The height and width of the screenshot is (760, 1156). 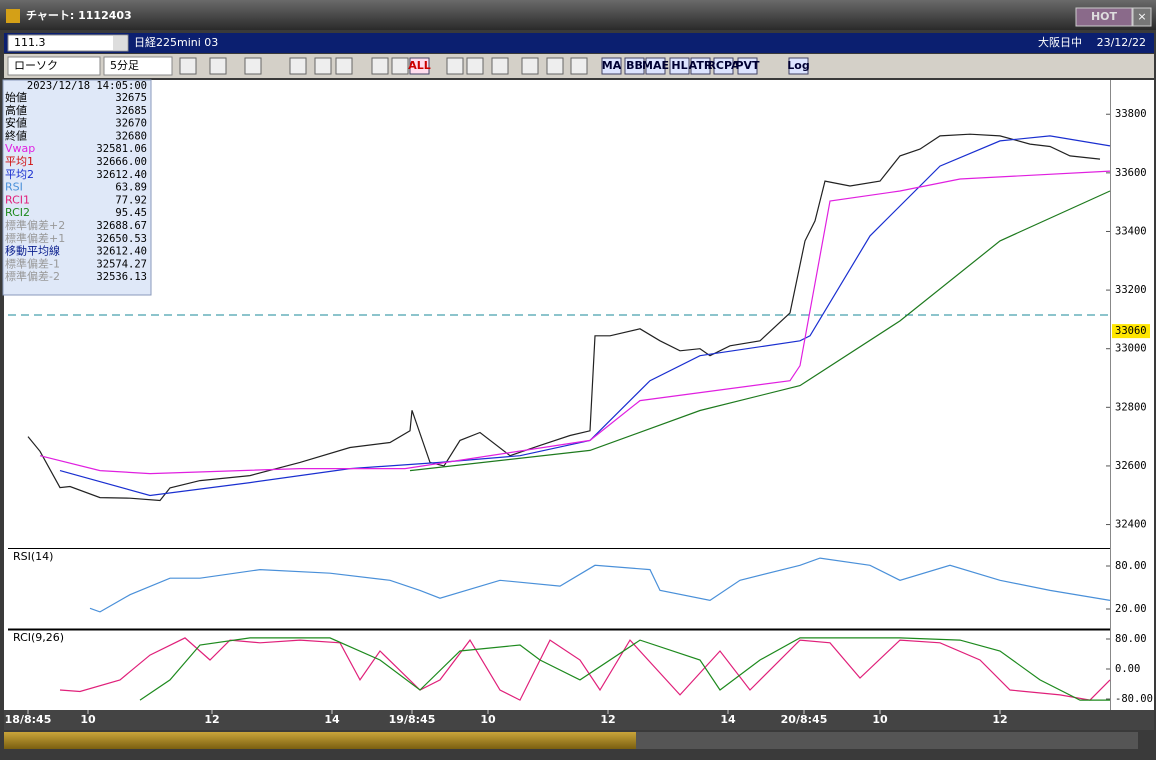 I want to click on session: 大阪日中, so click(x=1060, y=42).